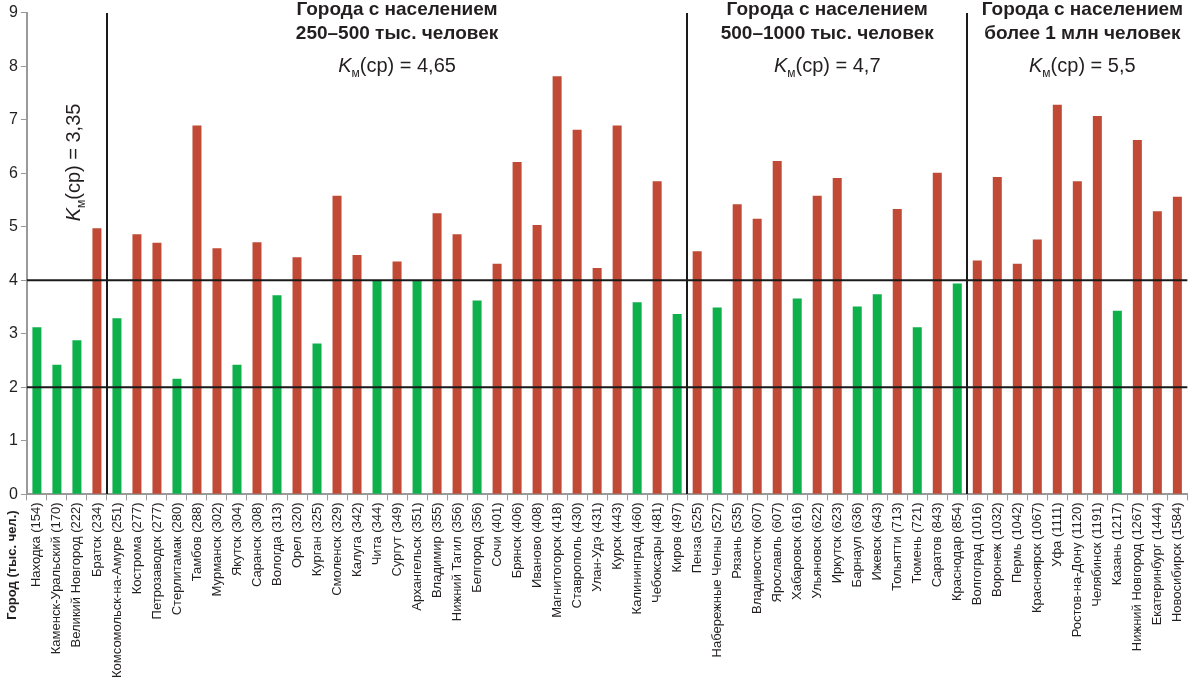 The height and width of the screenshot is (682, 1195). I want to click on x-tick-label: Воронеж (1032), so click(996, 549).